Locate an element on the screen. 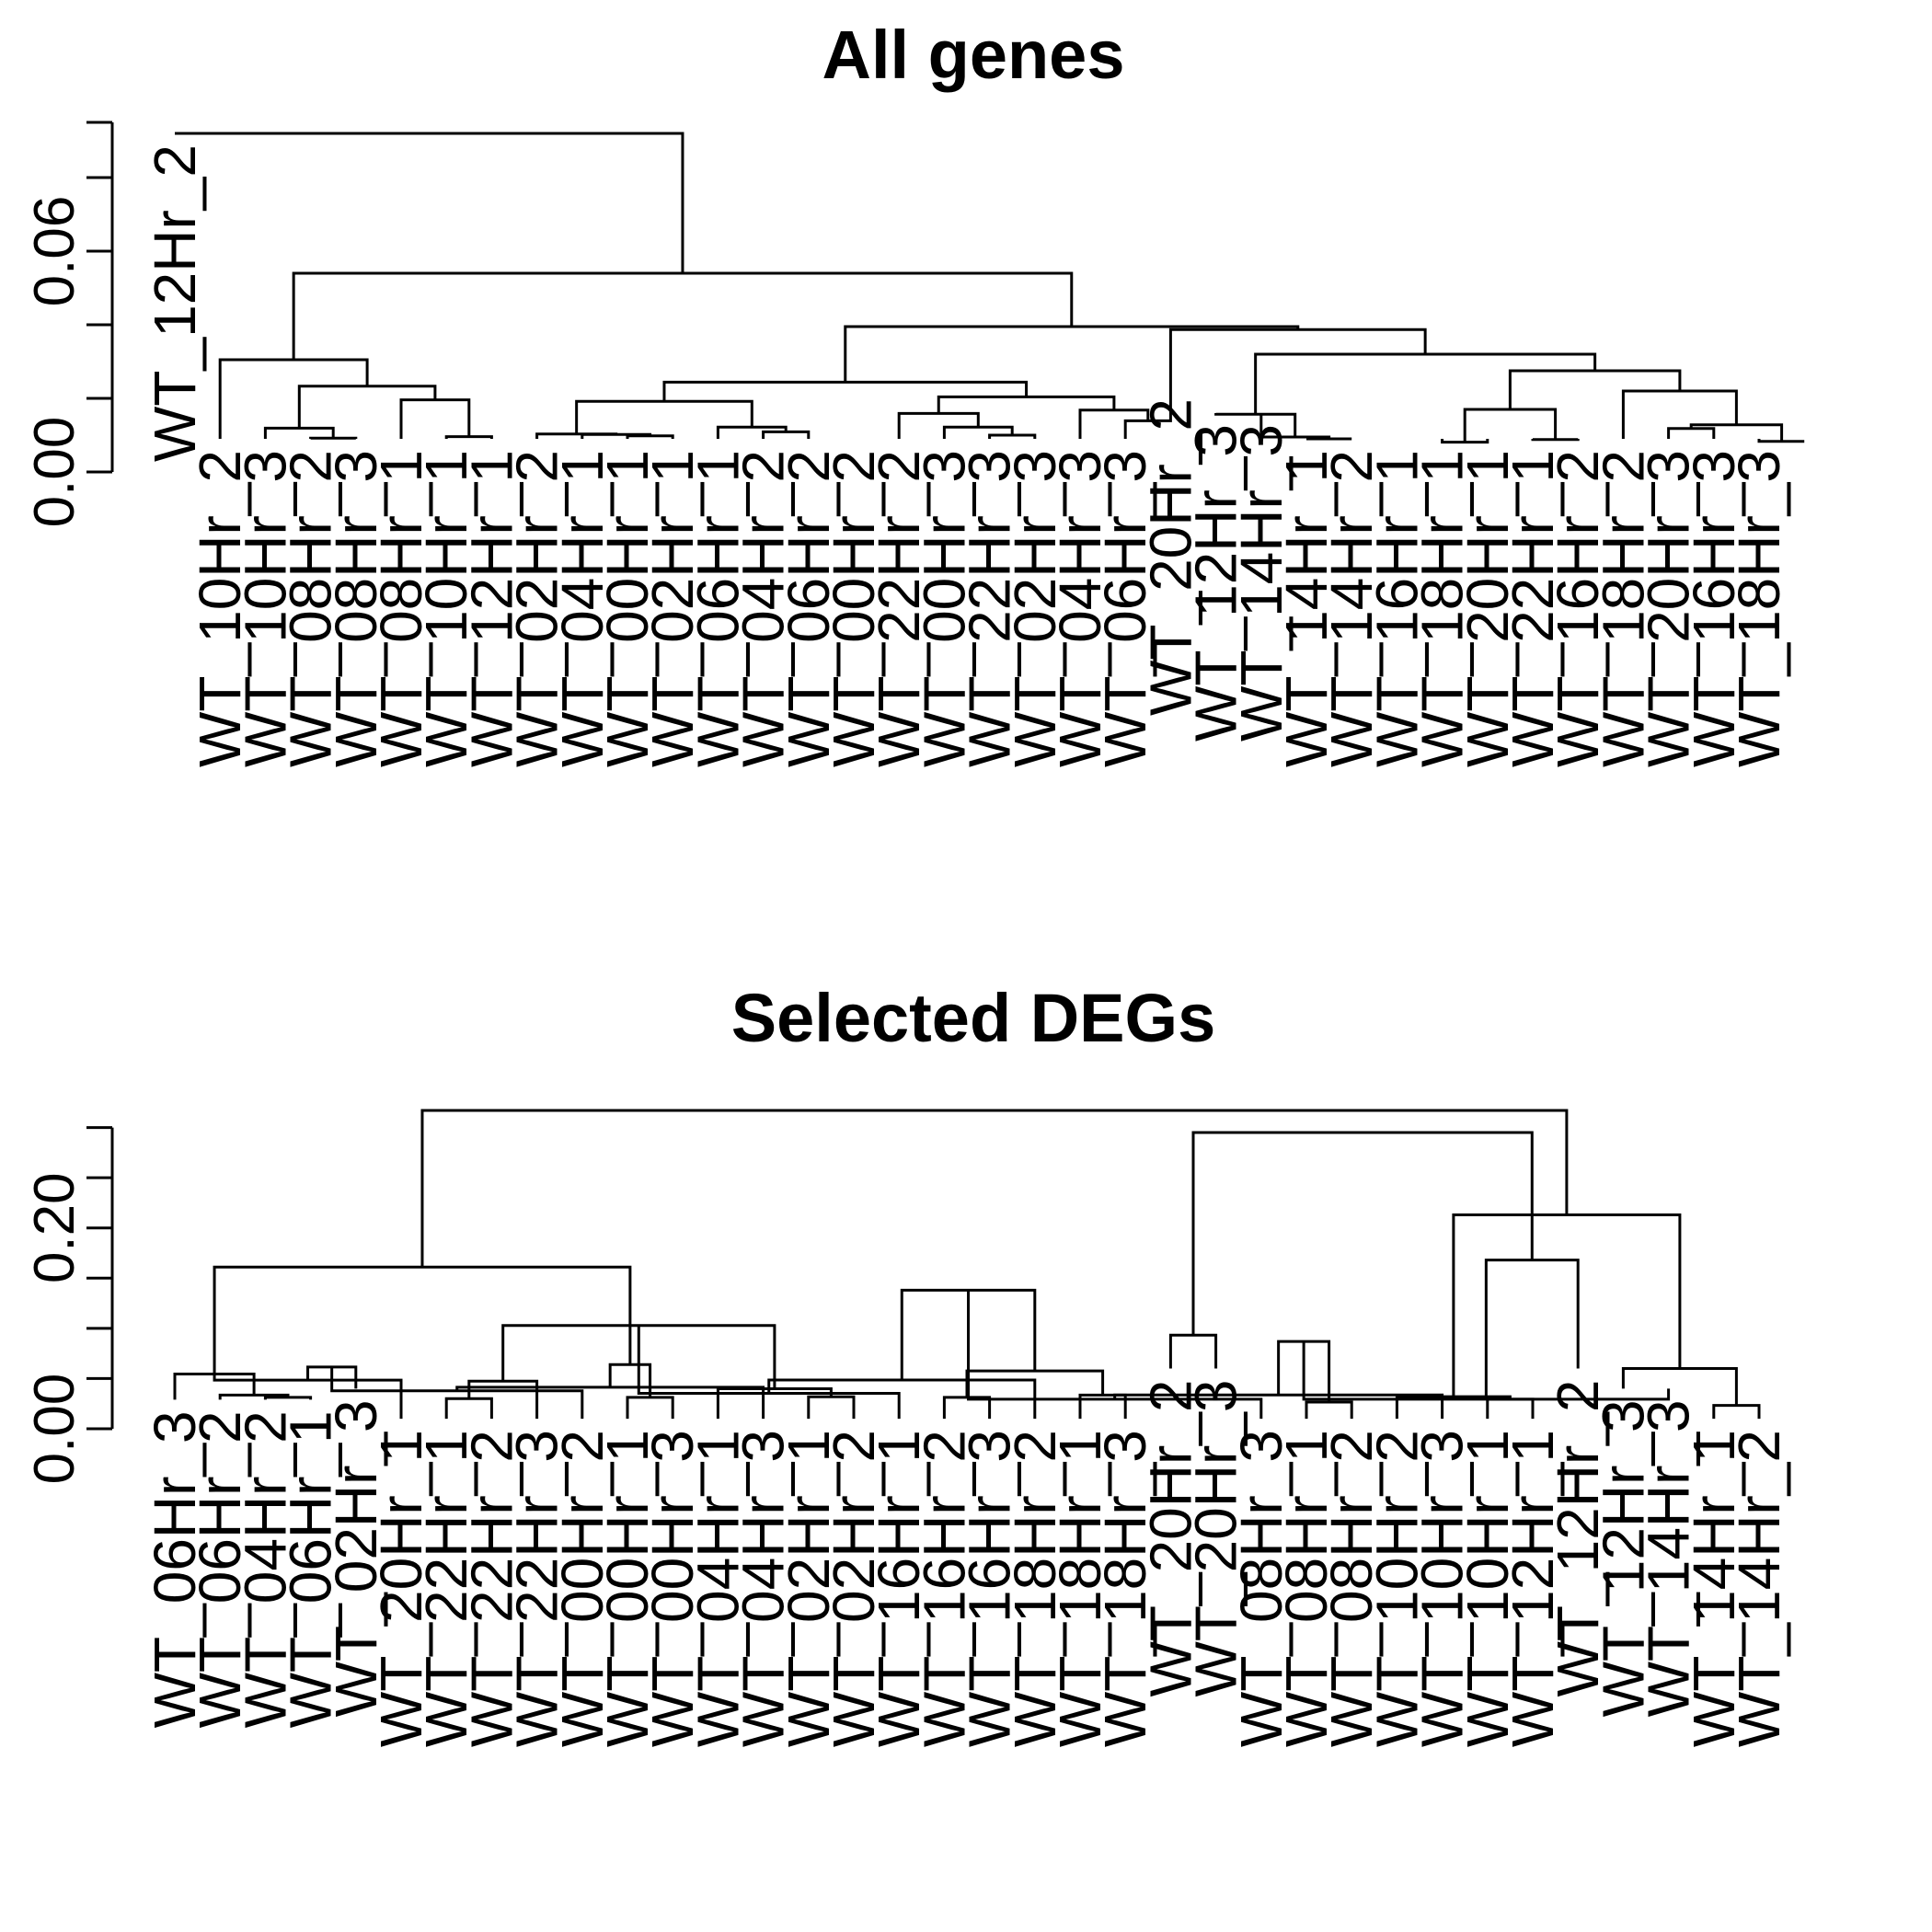 The width and height of the screenshot is (1932, 1932). leaf-label: WT_20Hr_2 is located at coordinates (1170, 1538).